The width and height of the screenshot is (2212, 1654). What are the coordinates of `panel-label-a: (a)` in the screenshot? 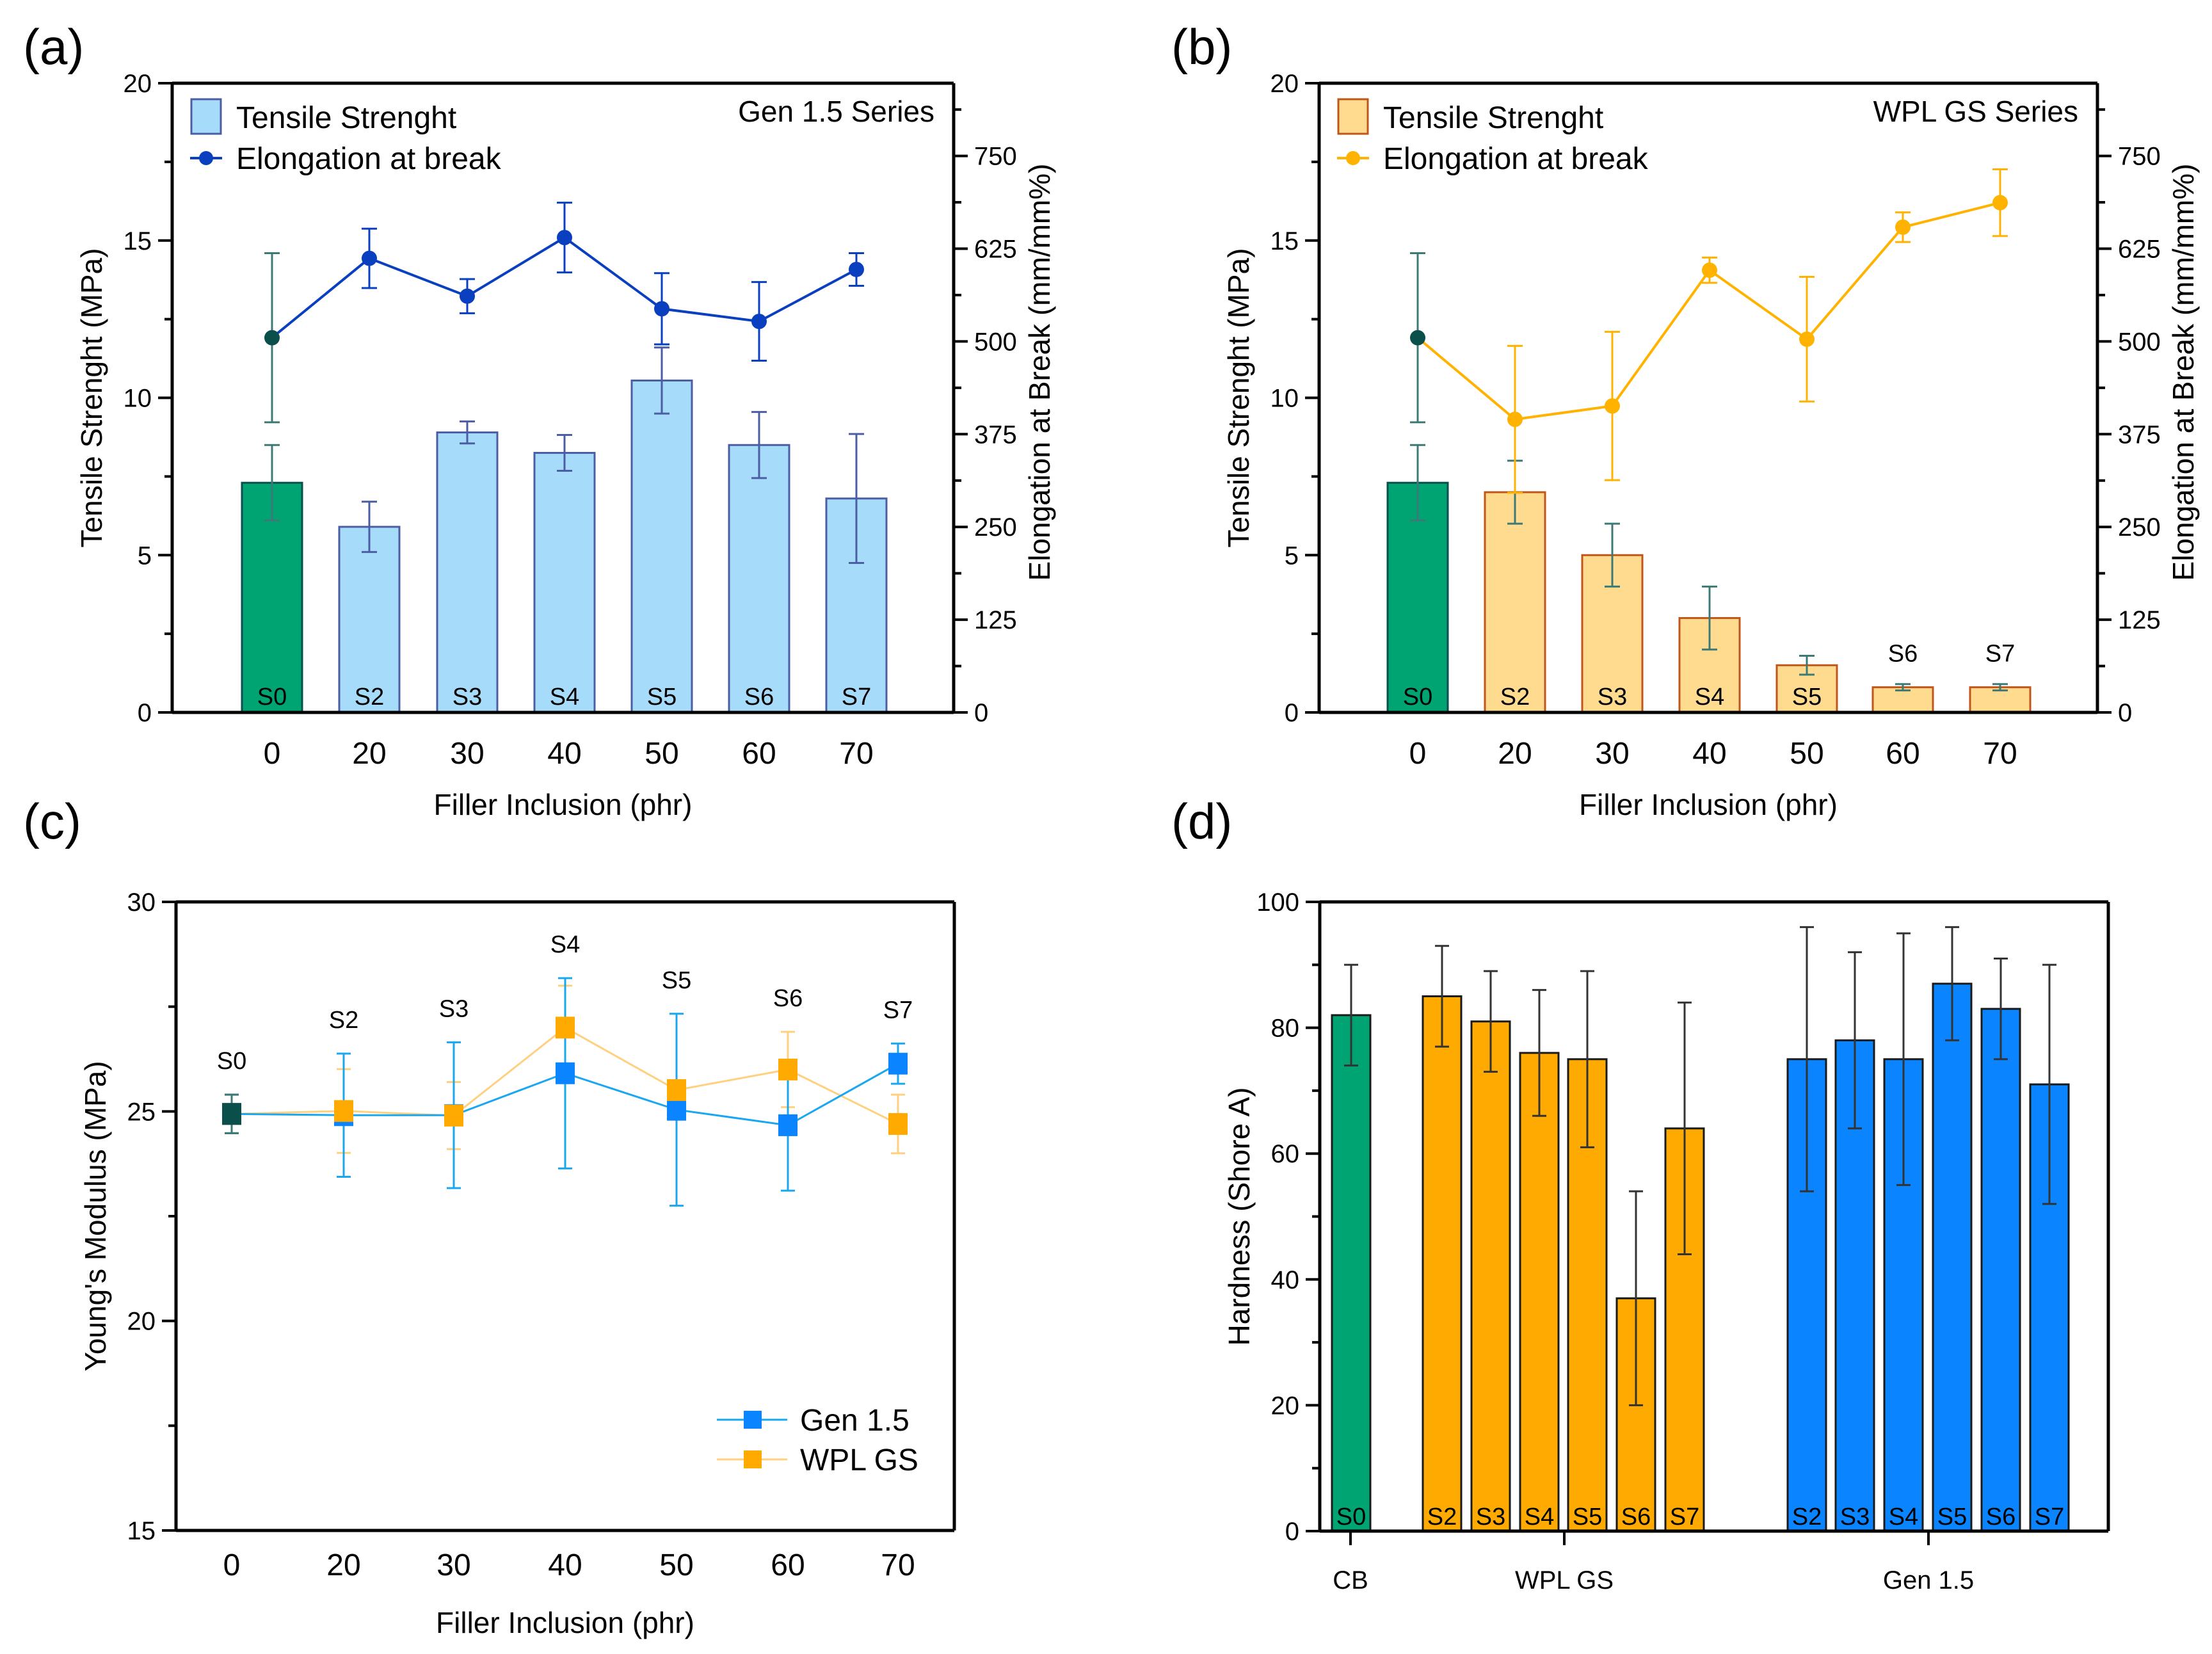 It's located at (53, 47).